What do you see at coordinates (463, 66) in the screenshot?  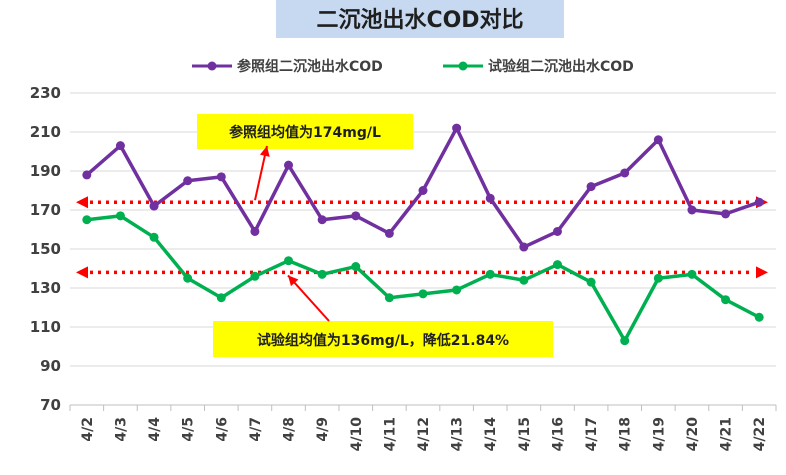 I see `legend-test-marker` at bounding box center [463, 66].